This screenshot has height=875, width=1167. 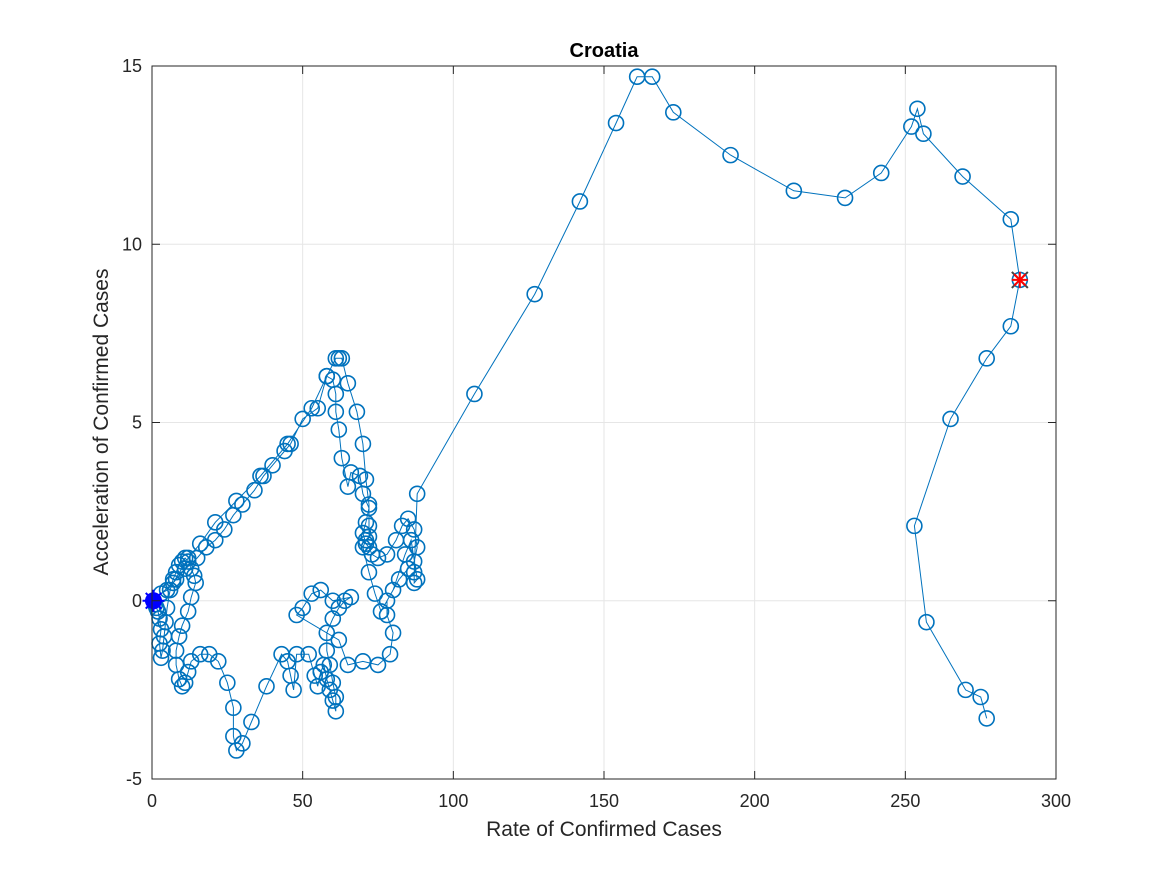 What do you see at coordinates (134, 779) in the screenshot?
I see `y-tick-label: -5` at bounding box center [134, 779].